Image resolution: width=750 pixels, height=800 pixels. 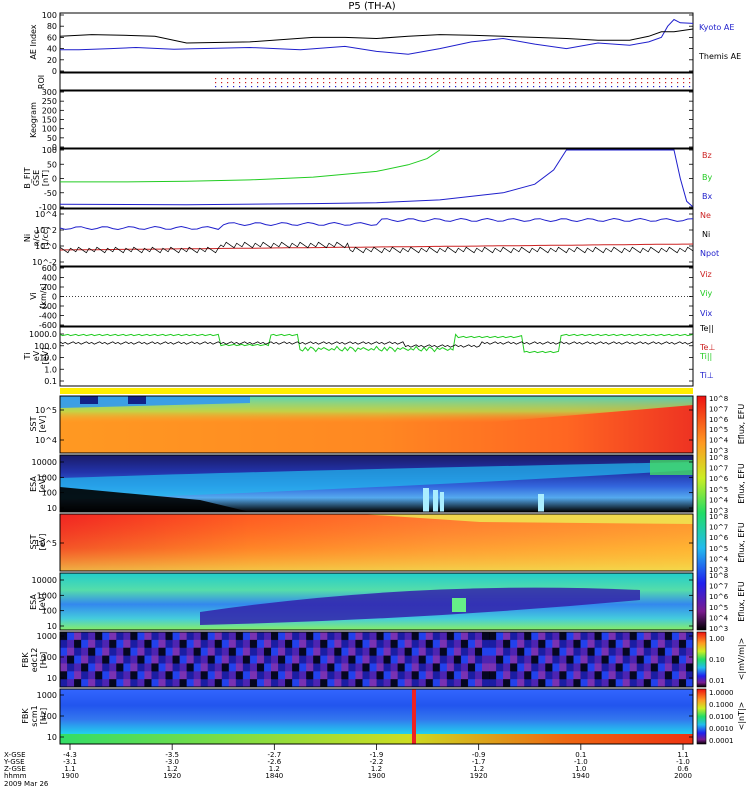 I want to click on sst1-cb-title: Eflux, EFU, so click(x=741, y=424).